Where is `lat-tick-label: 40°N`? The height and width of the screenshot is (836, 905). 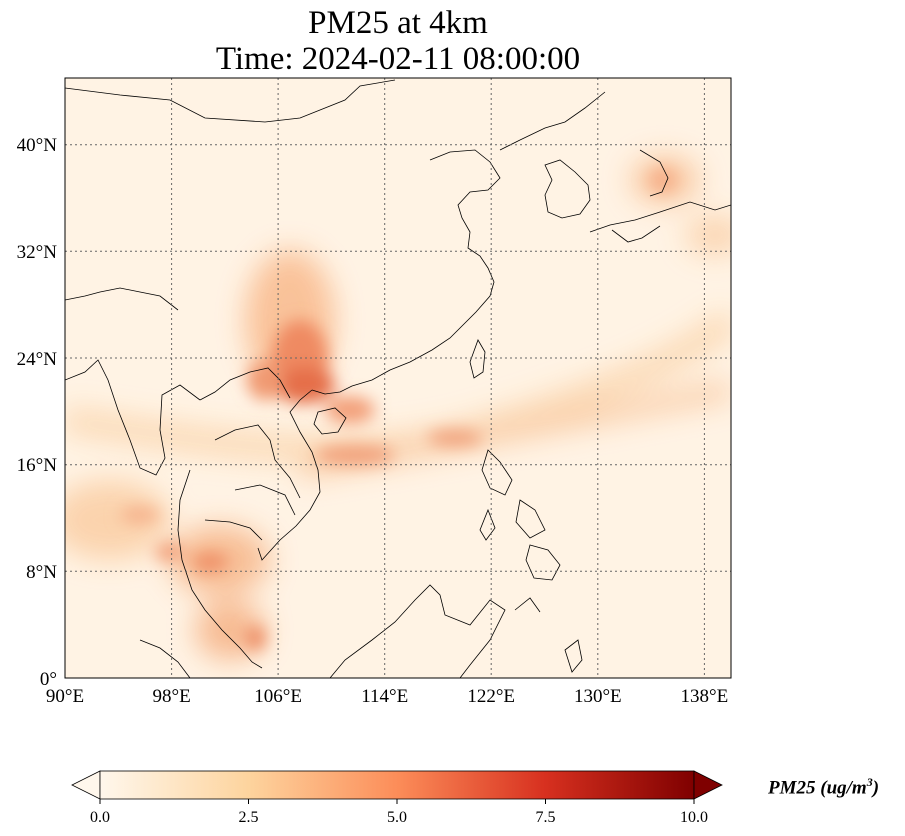 lat-tick-label: 40°N is located at coordinates (37, 145).